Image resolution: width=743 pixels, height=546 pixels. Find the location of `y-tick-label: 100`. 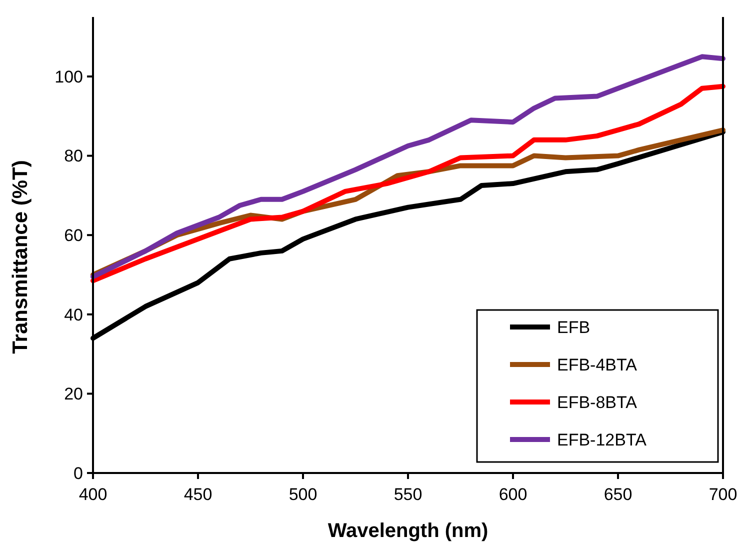

y-tick-label: 100 is located at coordinates (68, 76).